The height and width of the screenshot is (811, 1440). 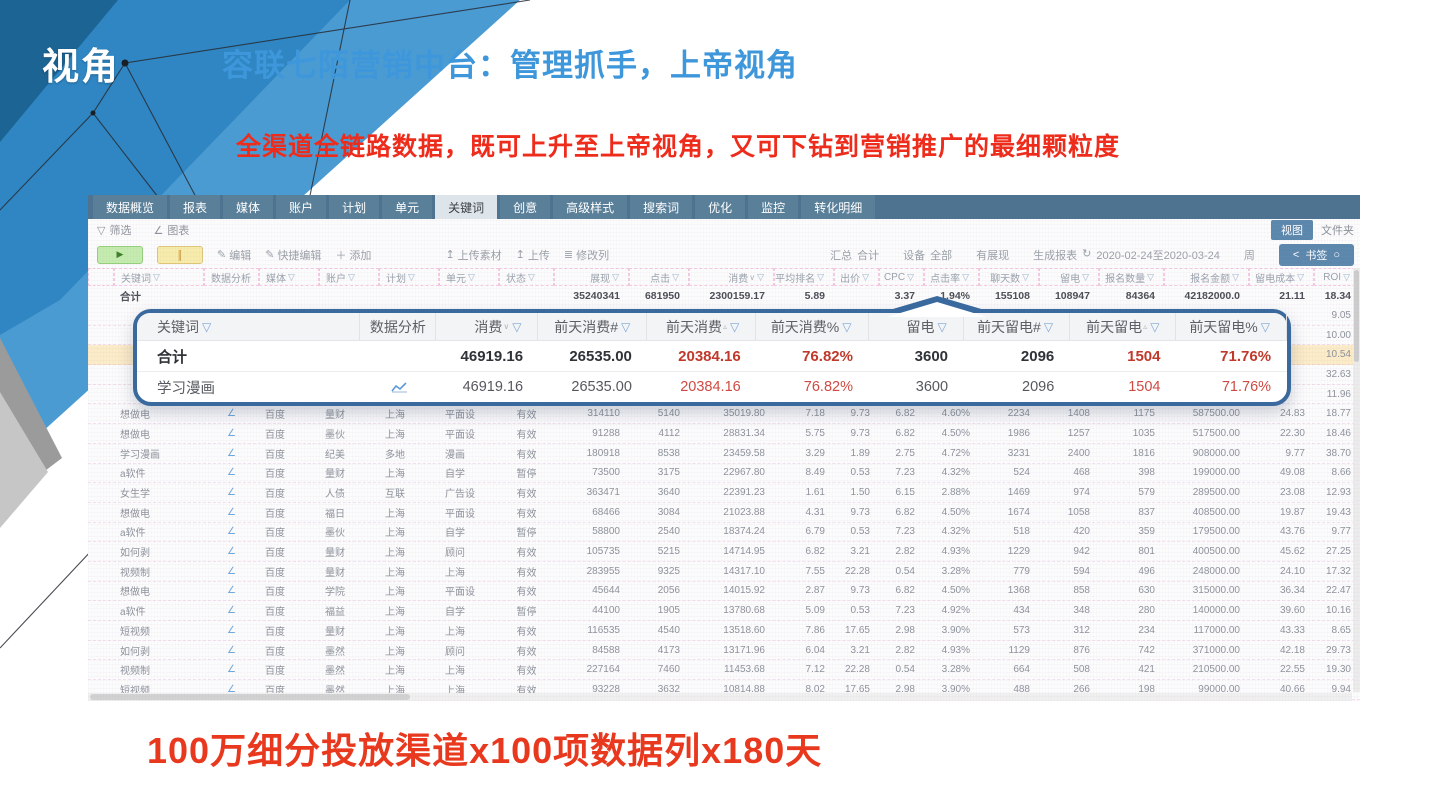 What do you see at coordinates (992, 255) in the screenshot?
I see `summary-item: 有展现` at bounding box center [992, 255].